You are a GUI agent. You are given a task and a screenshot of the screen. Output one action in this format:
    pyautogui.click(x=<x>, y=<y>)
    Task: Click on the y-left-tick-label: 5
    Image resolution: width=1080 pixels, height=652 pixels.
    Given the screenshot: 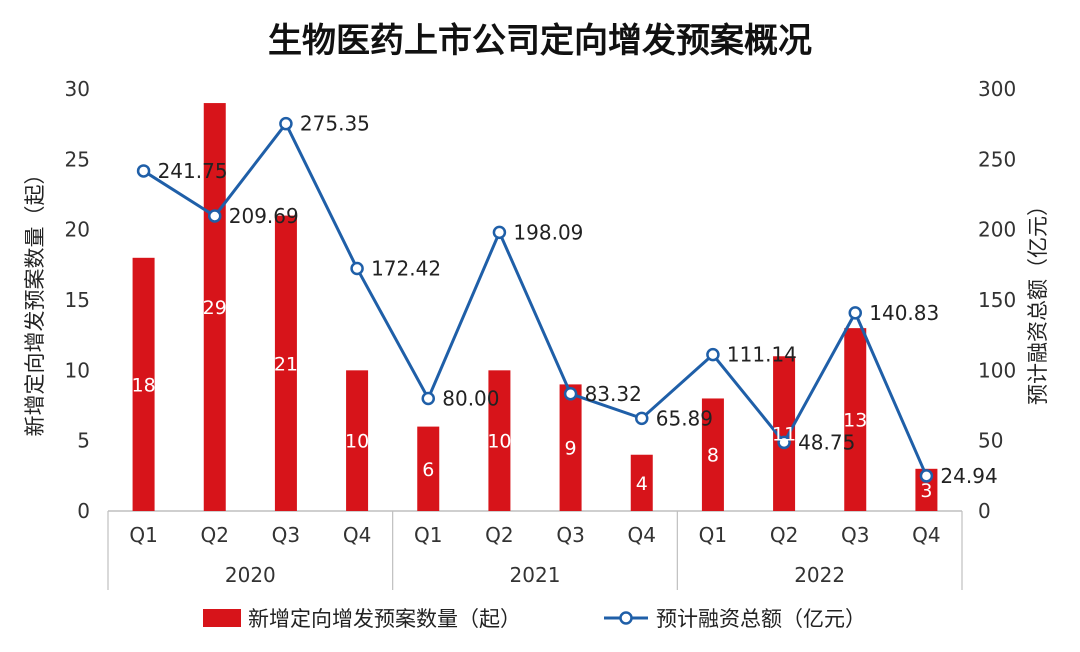 What is the action you would take?
    pyautogui.click(x=83, y=441)
    